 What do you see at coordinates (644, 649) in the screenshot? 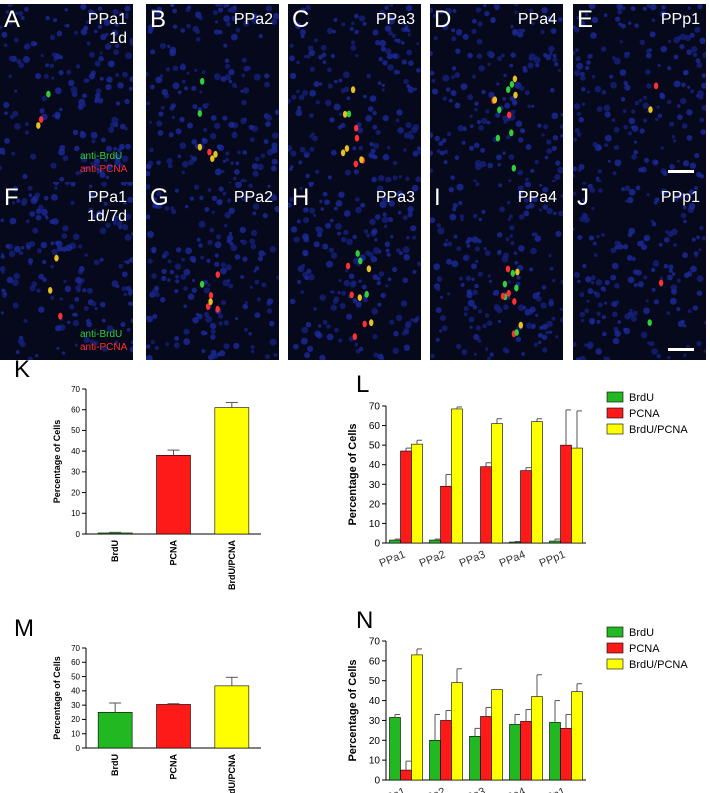
I see `legend-label: PCNA` at bounding box center [644, 649].